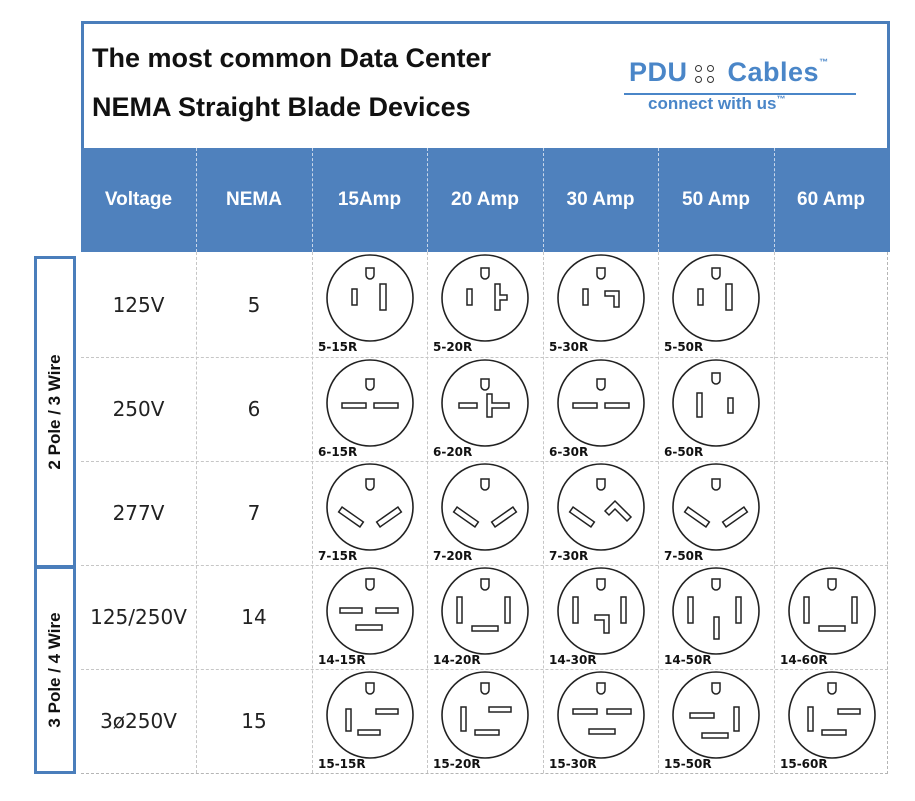 Image resolution: width=915 pixels, height=801 pixels. I want to click on column-header: Voltage, so click(138, 199).